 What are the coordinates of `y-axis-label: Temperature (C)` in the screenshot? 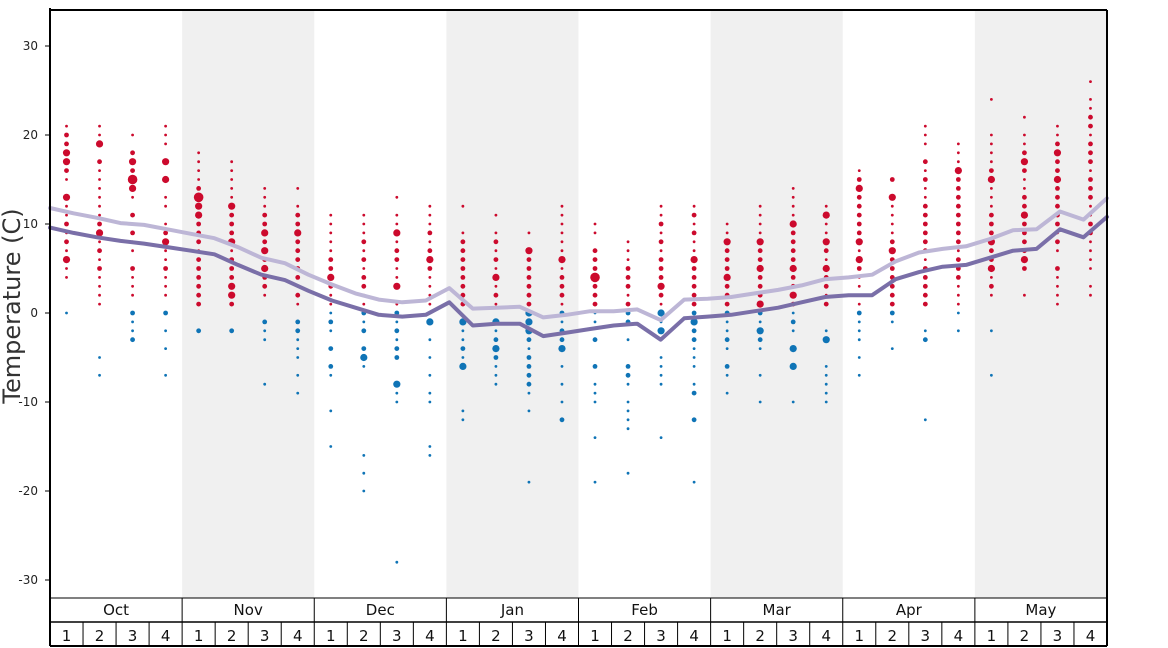 It's located at (13, 306).